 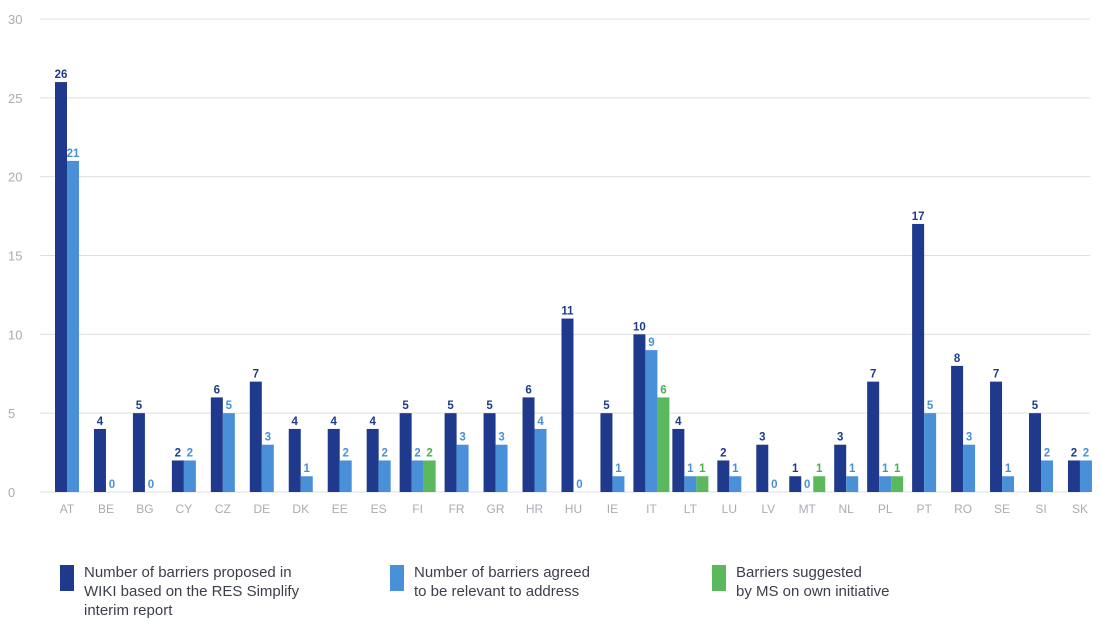 What do you see at coordinates (579, 485) in the screenshot?
I see `value-label-agreed-HU: 0` at bounding box center [579, 485].